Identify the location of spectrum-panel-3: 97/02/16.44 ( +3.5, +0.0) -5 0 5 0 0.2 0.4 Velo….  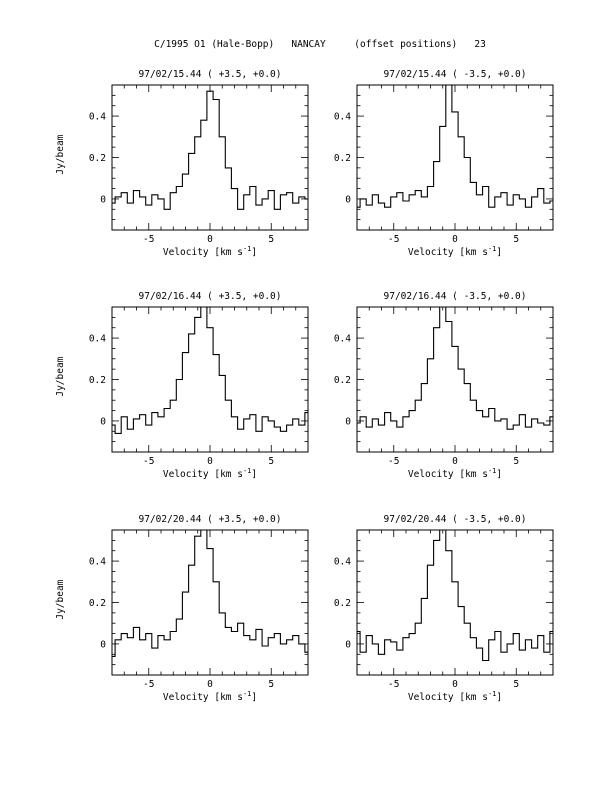
(182, 385).